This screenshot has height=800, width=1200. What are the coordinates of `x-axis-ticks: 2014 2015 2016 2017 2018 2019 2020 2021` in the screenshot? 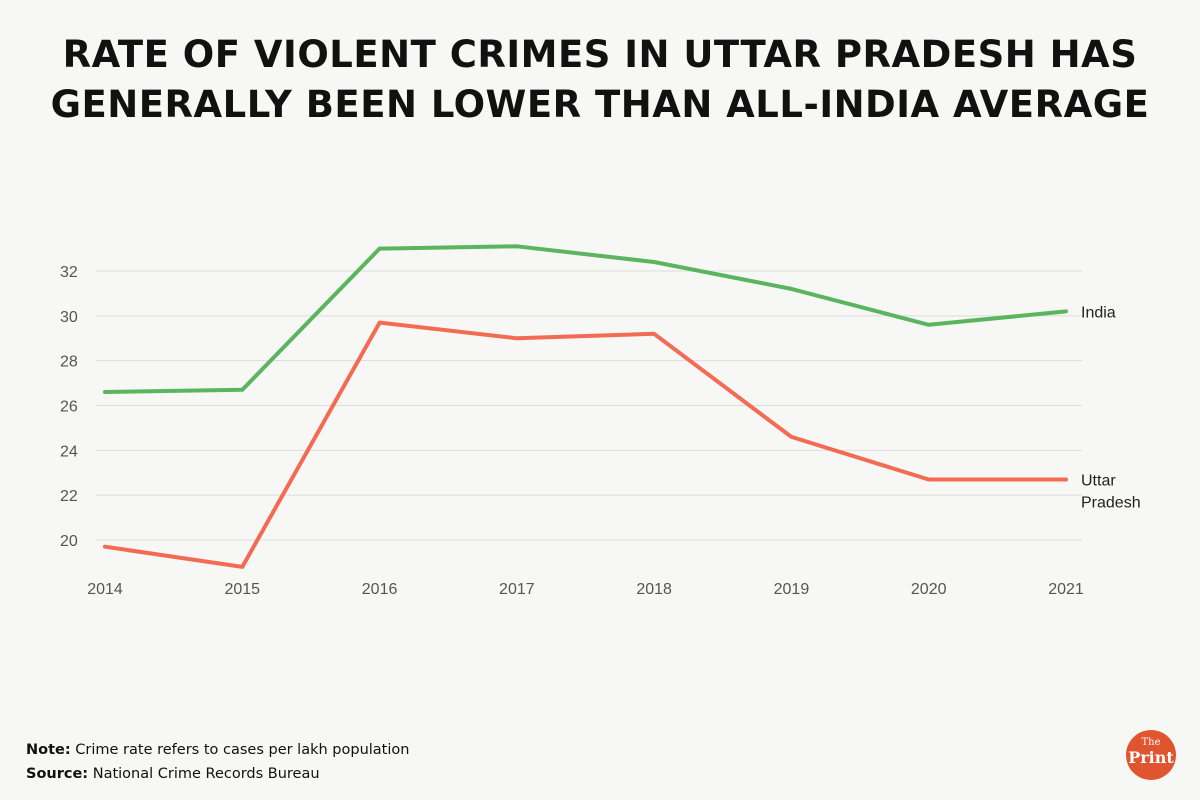 It's located at (585, 589).